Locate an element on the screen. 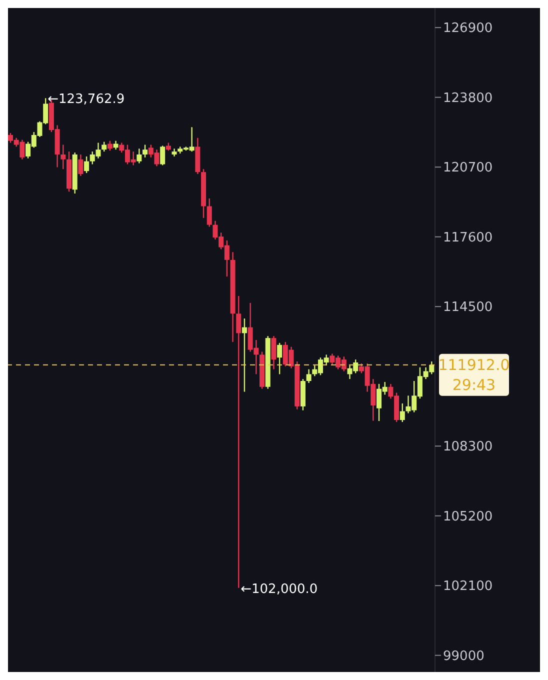 This screenshot has height=680, width=548. y-tick-label: 123800 is located at coordinates (468, 98).